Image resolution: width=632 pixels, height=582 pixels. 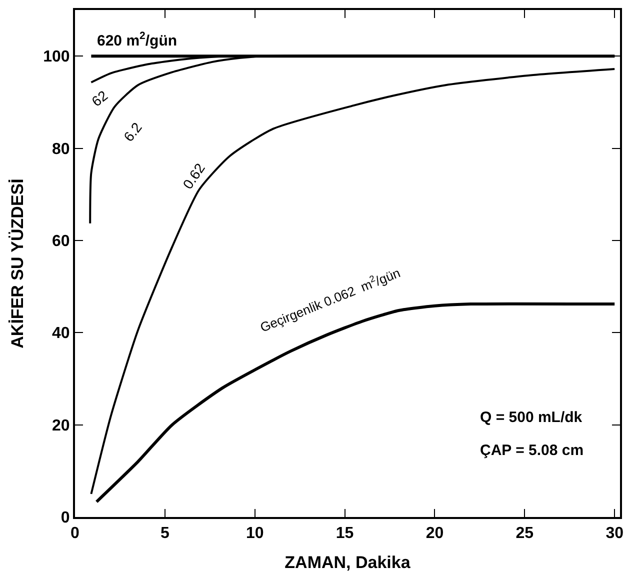 I want to click on annotation: Q = 500 mL/dk, so click(x=531, y=417).